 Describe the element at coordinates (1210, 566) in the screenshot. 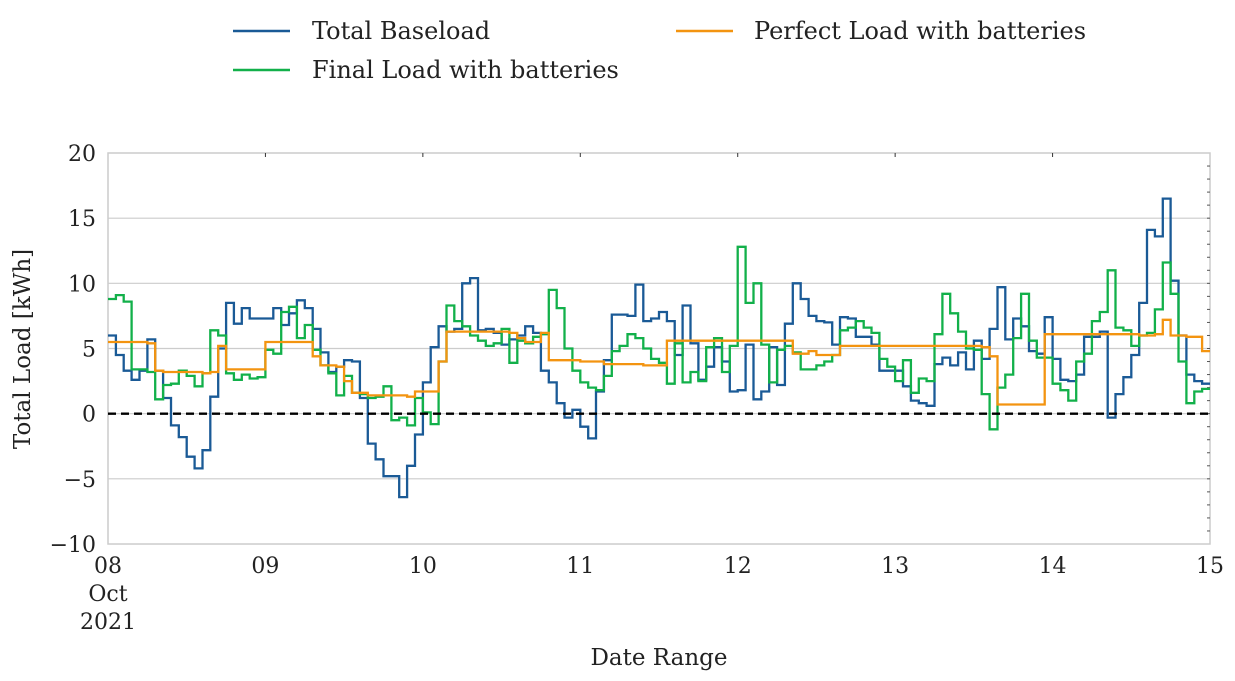

I see `x-tick-label: 15` at that location.